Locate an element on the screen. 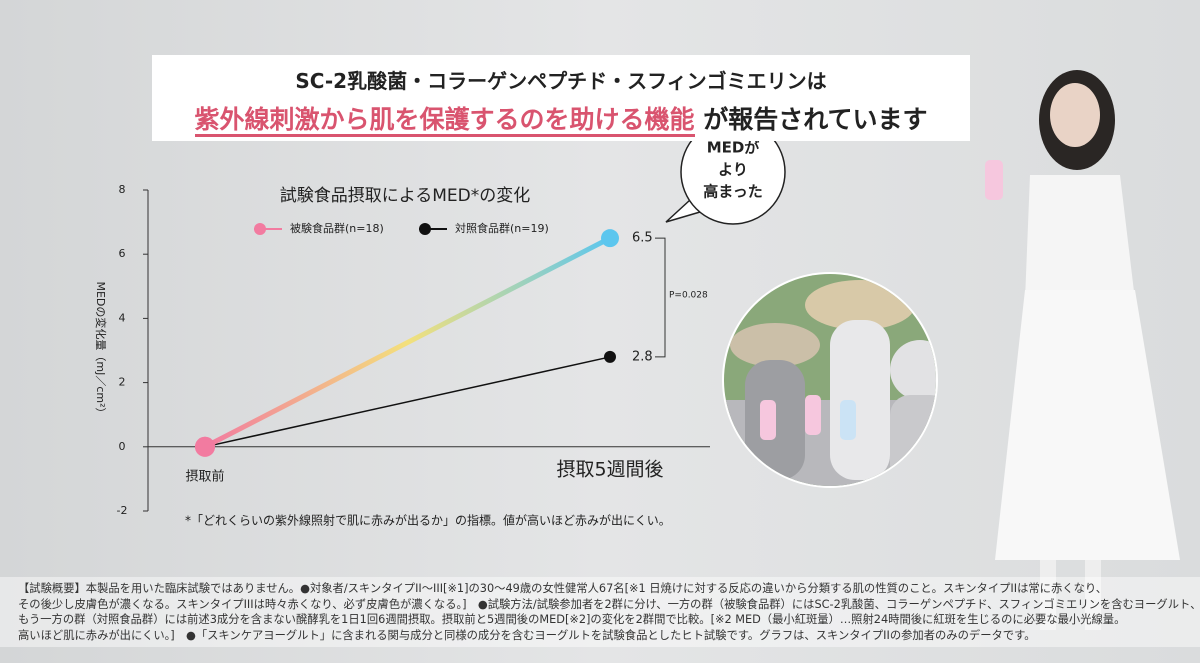  annotation: P=0.028 is located at coordinates (688, 296).